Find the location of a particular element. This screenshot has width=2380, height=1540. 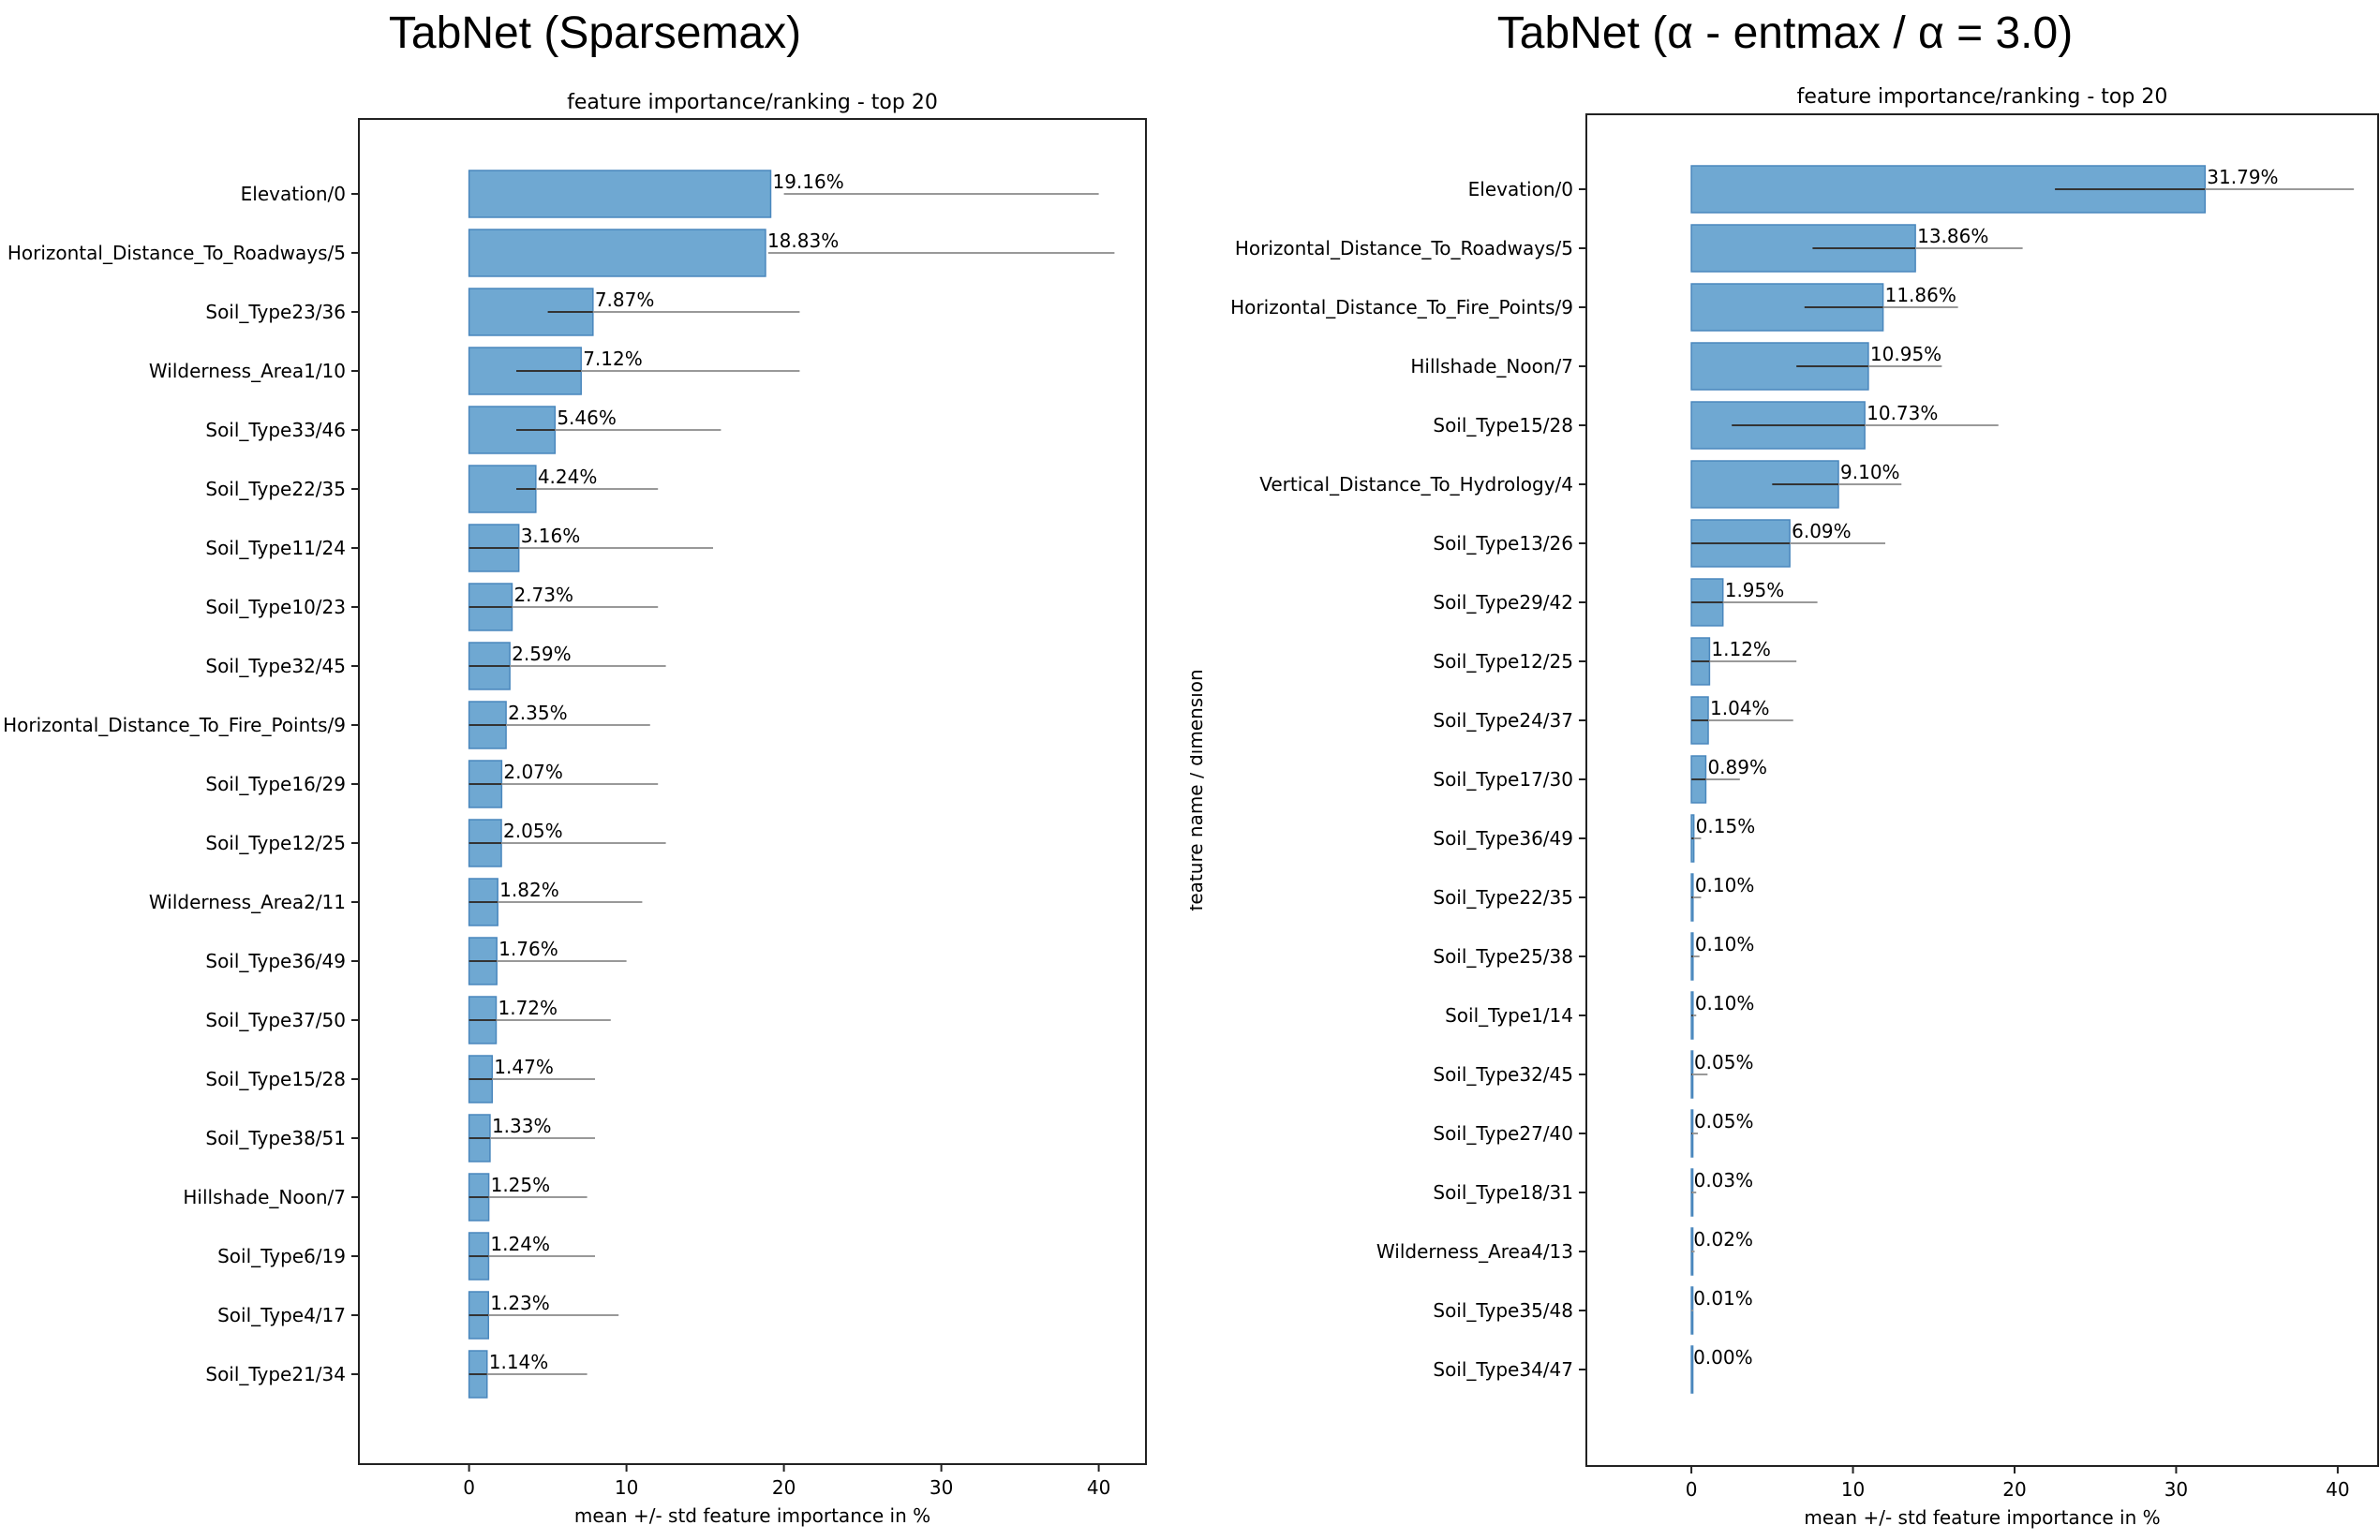

data-label: 0.00% is located at coordinates (1723, 1357).